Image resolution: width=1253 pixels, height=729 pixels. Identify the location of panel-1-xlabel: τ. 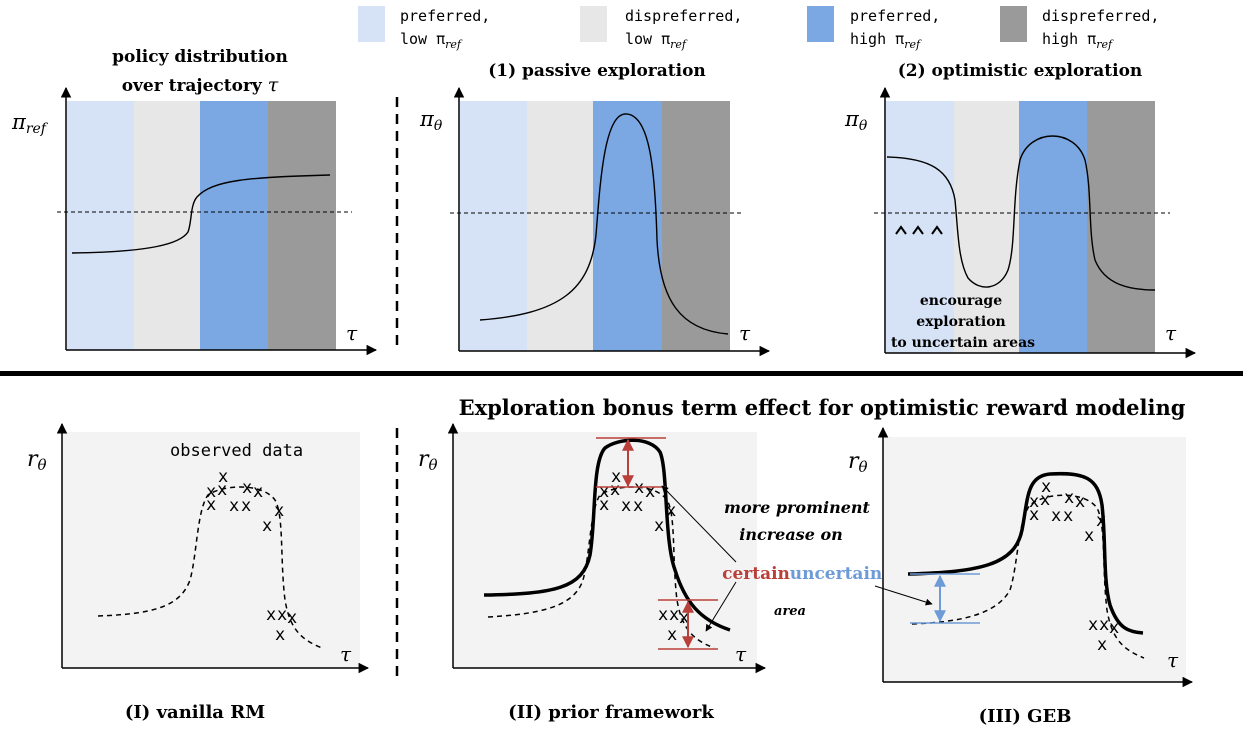
(346, 654).